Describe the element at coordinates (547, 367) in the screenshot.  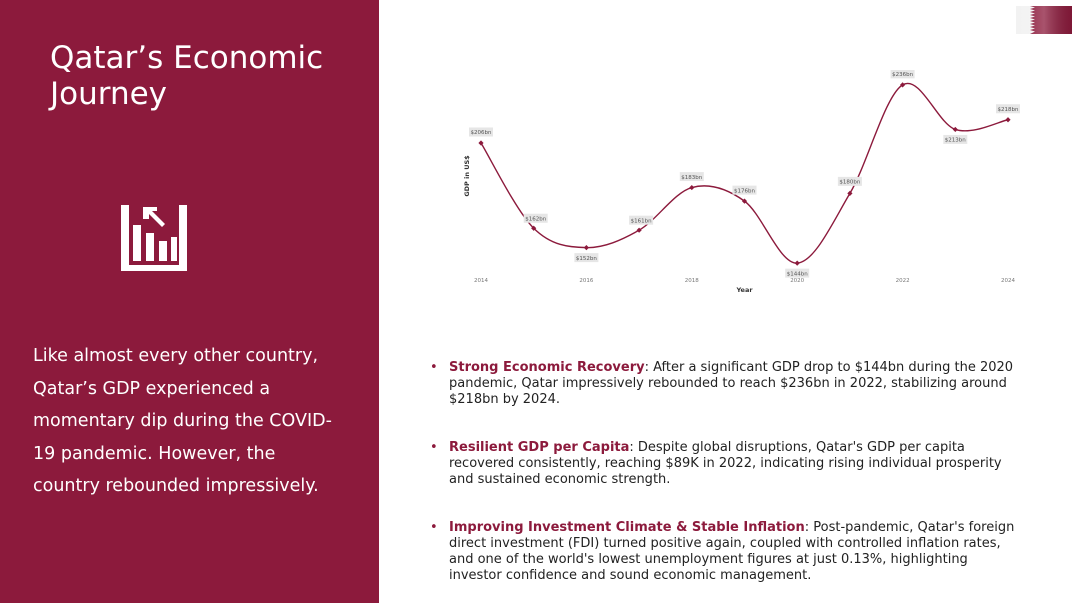
I see `bullet-heading: Strong Economic Recovery` at that location.